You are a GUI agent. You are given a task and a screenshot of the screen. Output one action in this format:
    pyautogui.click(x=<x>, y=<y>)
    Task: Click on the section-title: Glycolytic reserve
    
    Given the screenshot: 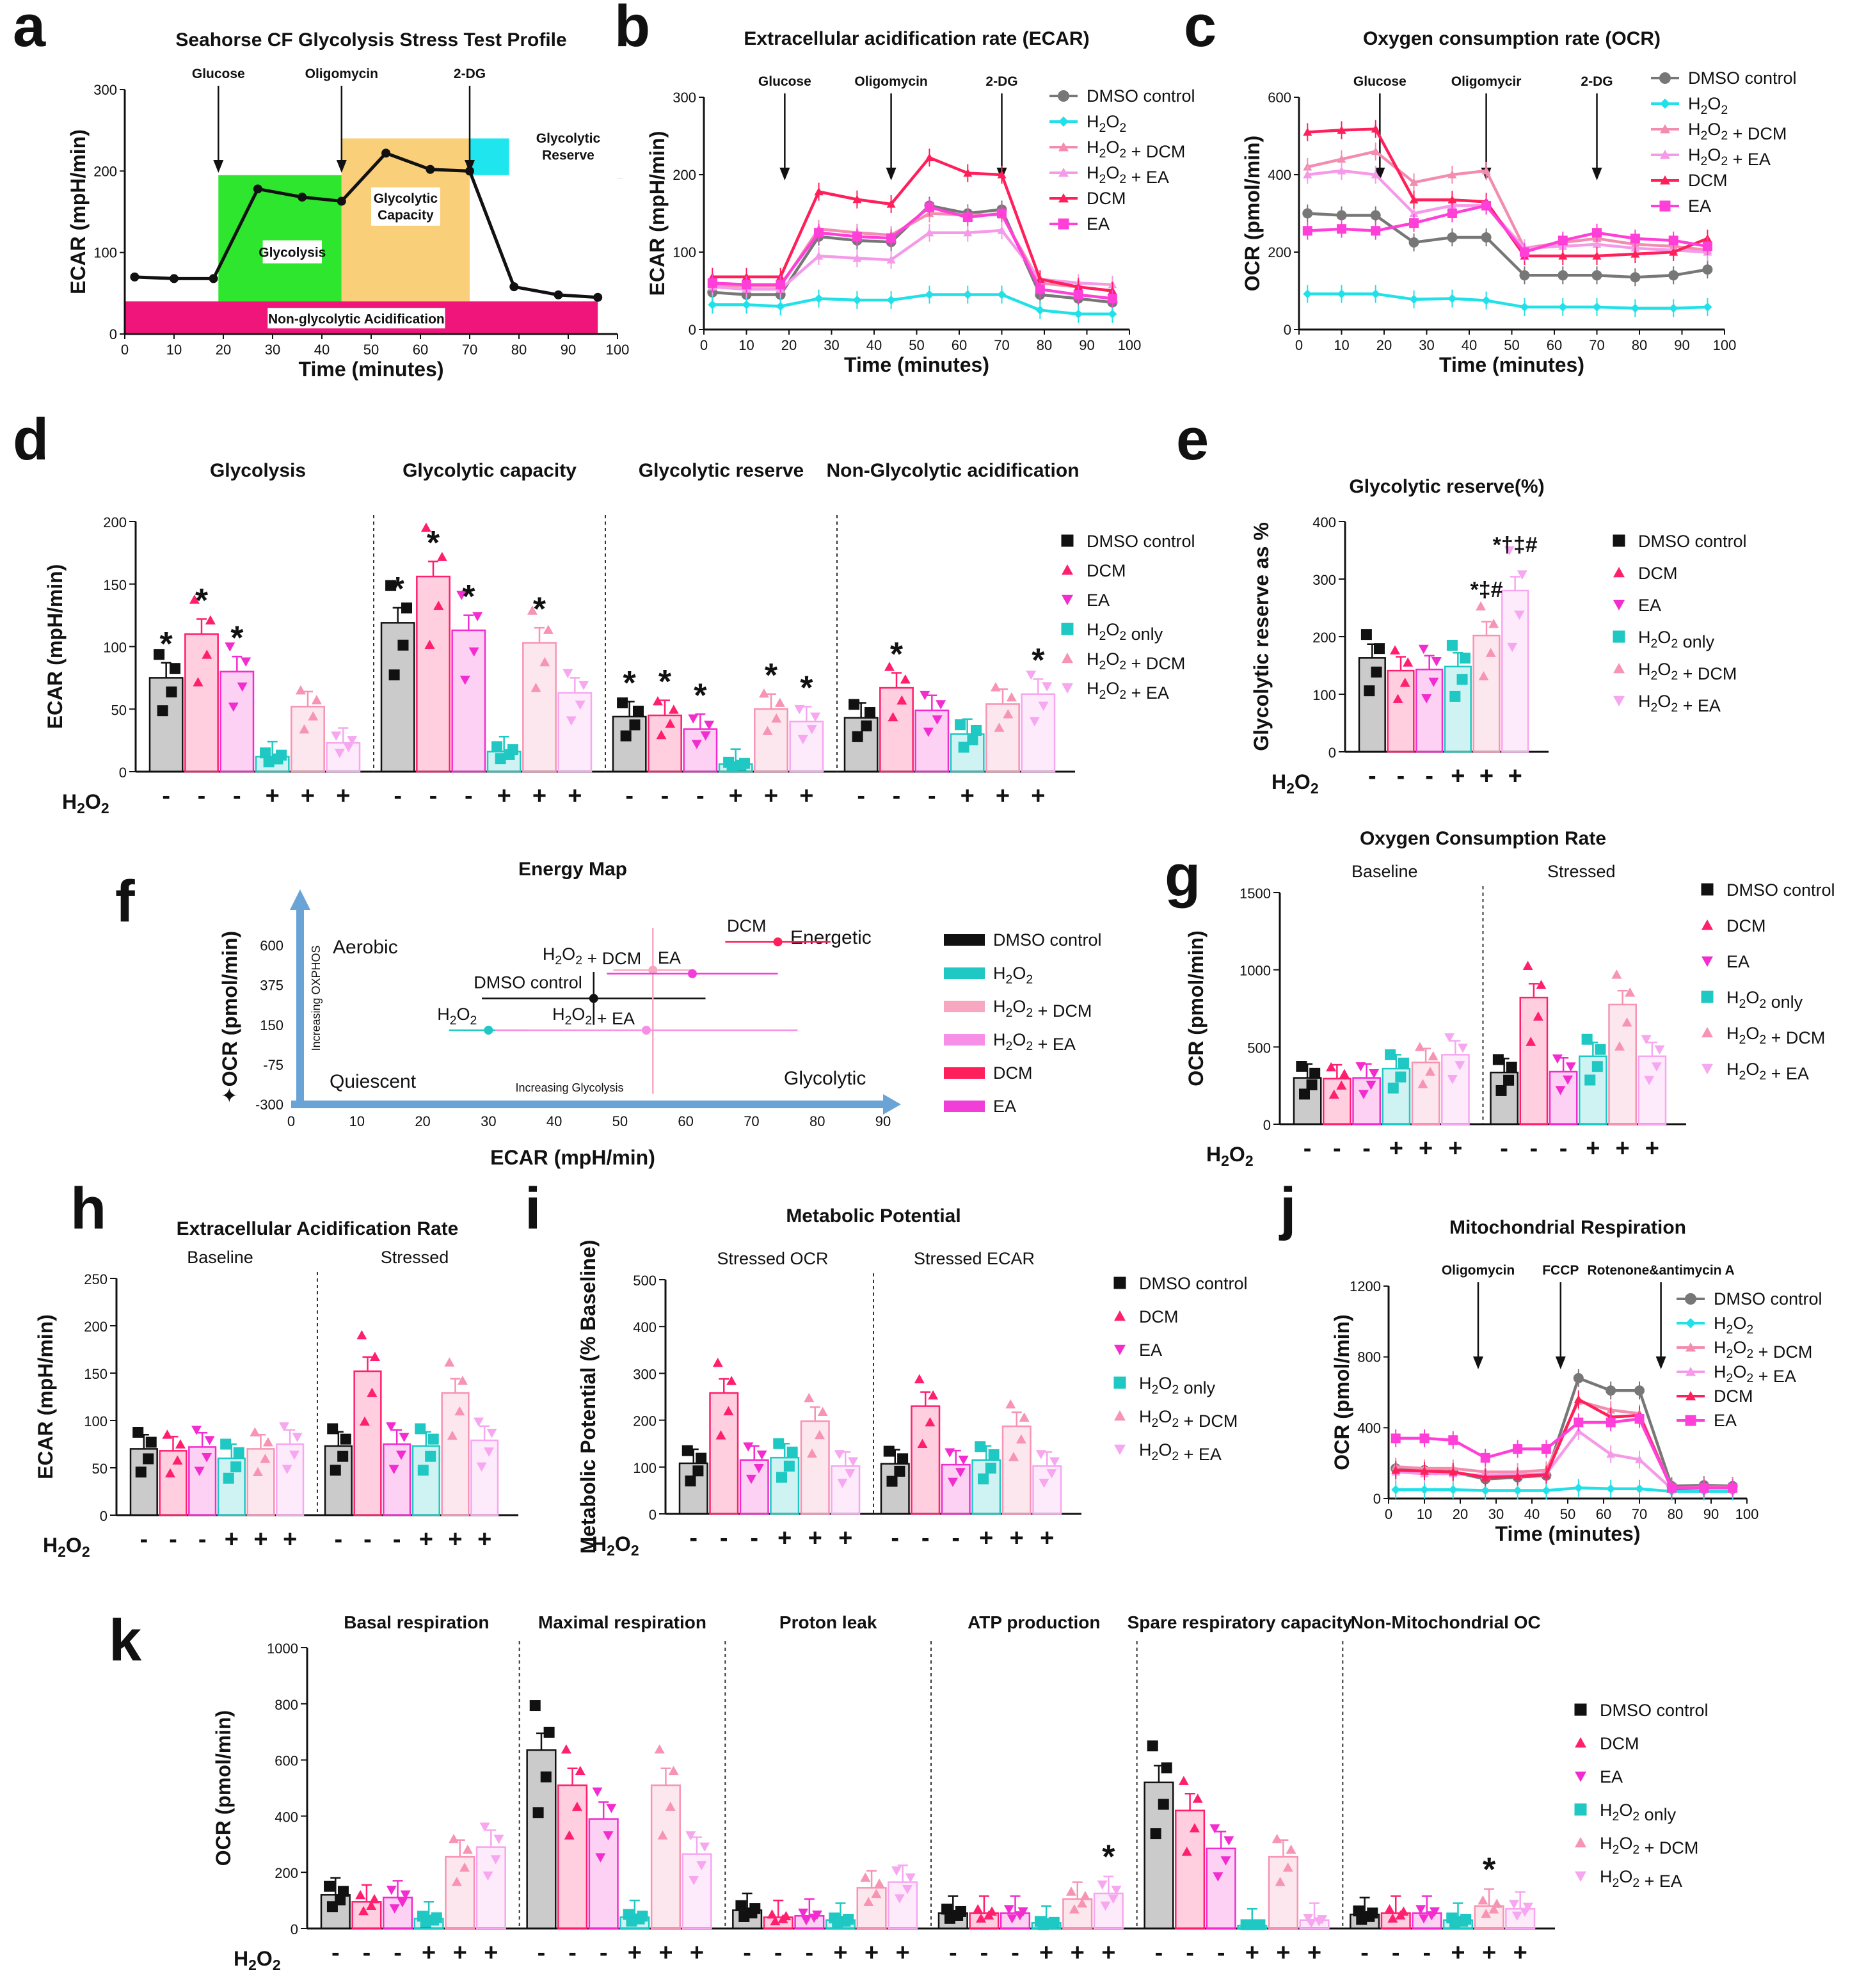 What is the action you would take?
    pyautogui.click(x=721, y=470)
    